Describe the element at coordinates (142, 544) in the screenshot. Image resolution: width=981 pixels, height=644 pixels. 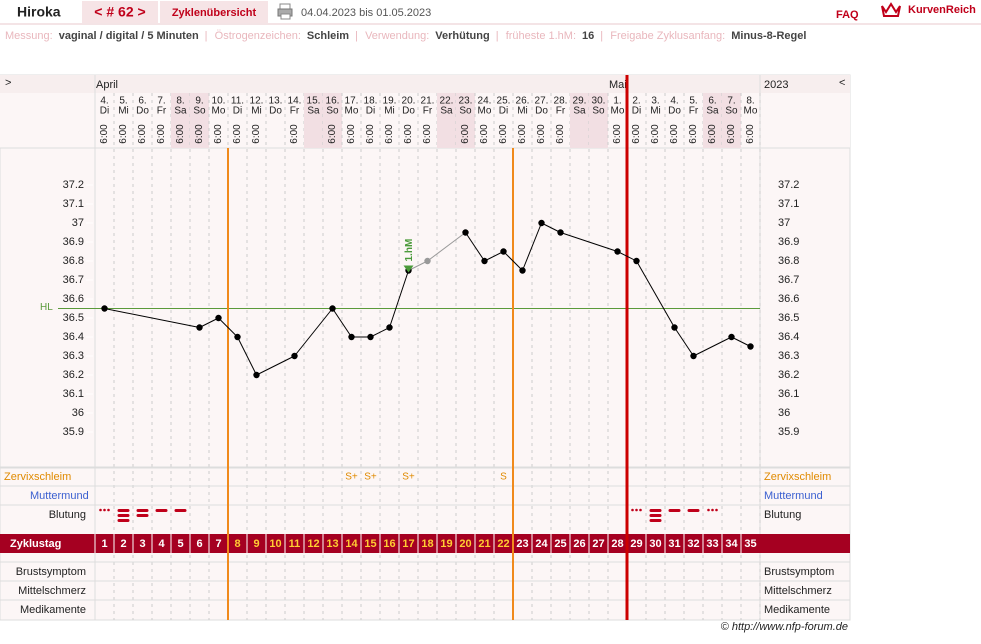
I see `cycle-day: 3` at that location.